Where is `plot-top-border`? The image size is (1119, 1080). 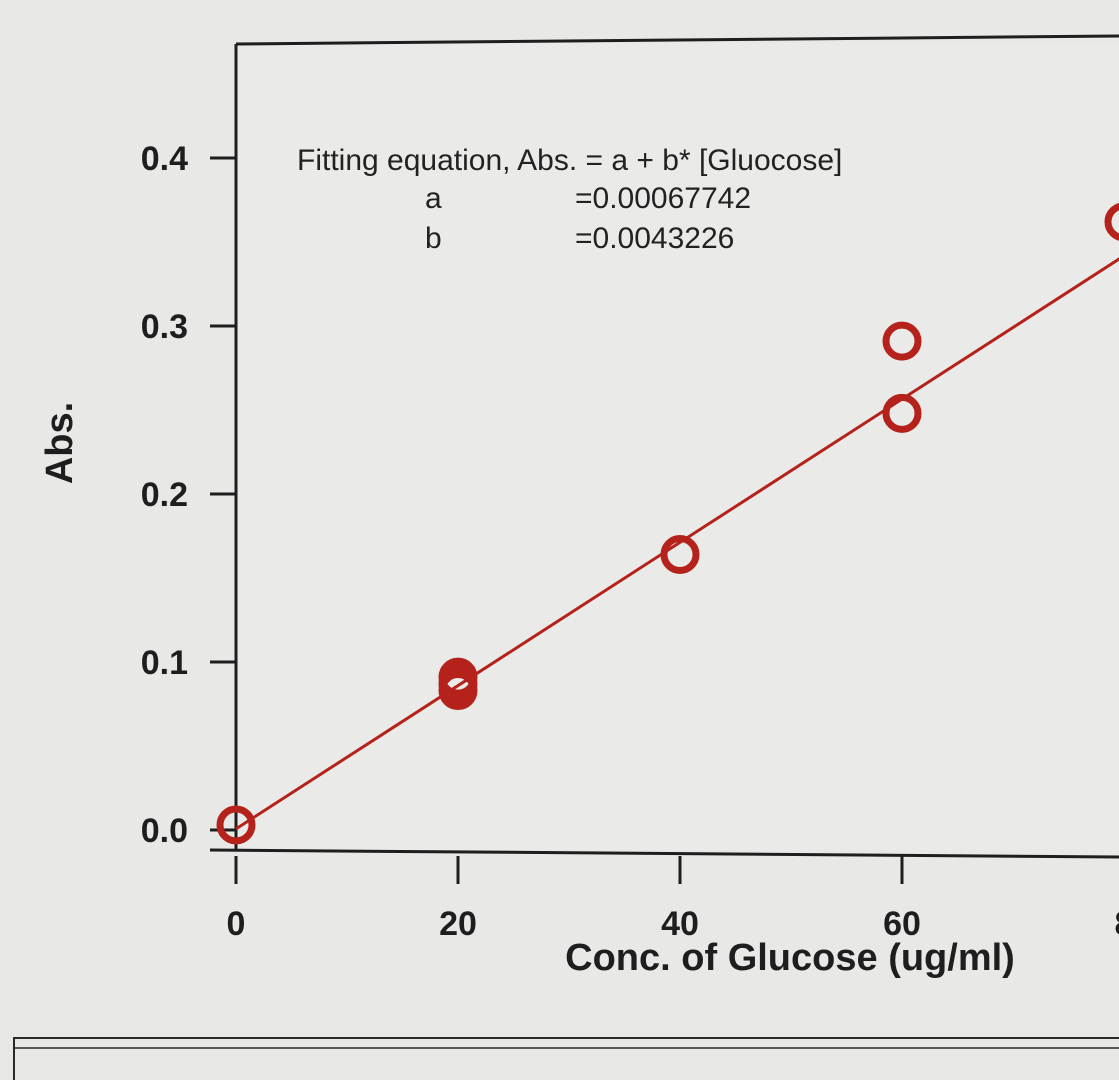 plot-top-border is located at coordinates (677, 40).